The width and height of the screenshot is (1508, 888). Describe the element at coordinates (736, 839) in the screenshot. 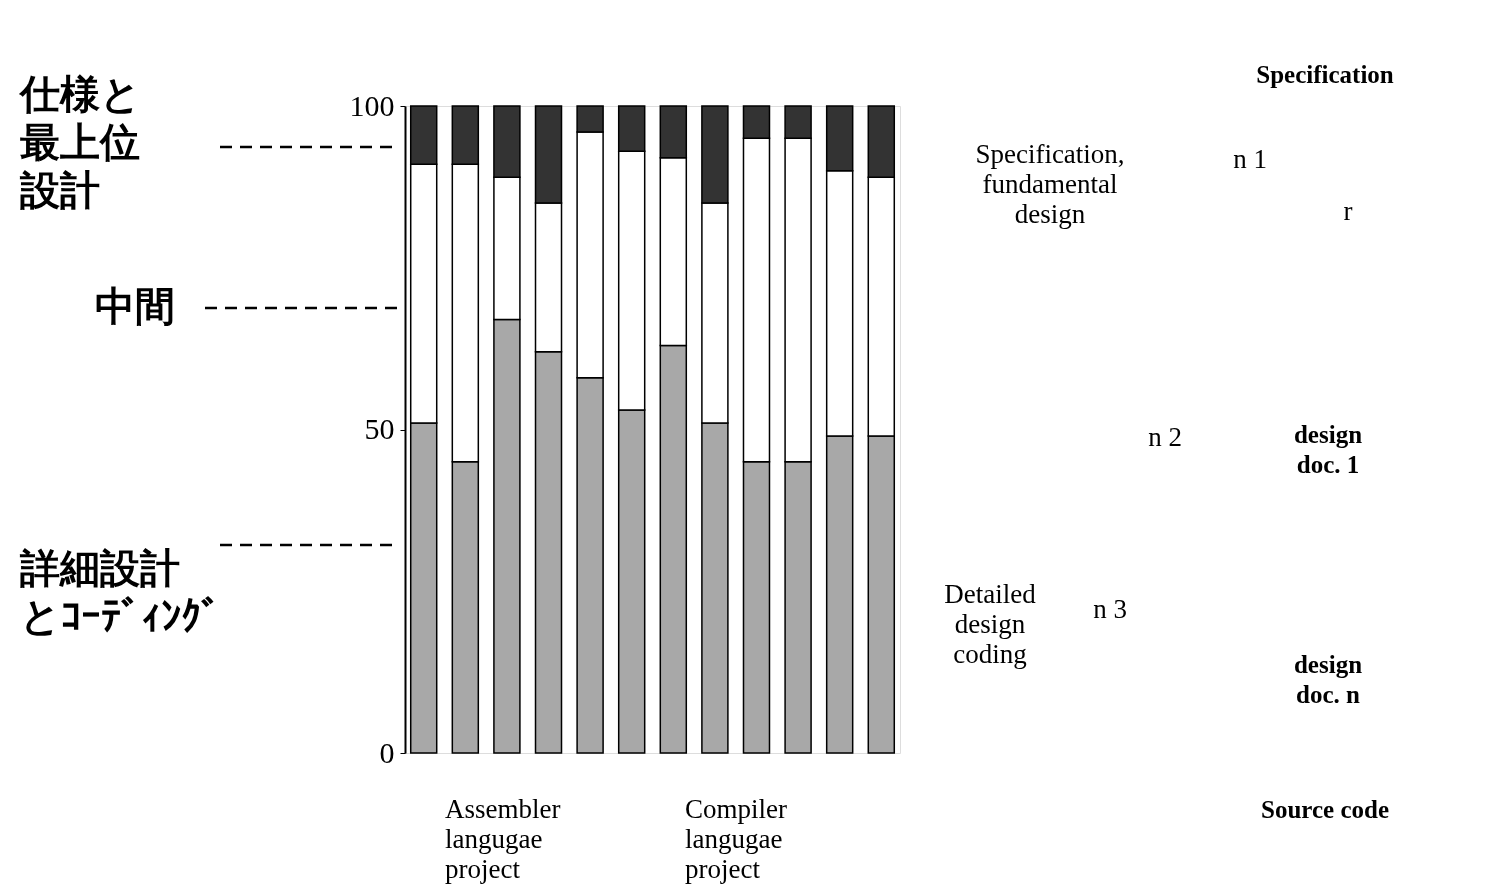

I see `text: Compiler langugae project` at that location.